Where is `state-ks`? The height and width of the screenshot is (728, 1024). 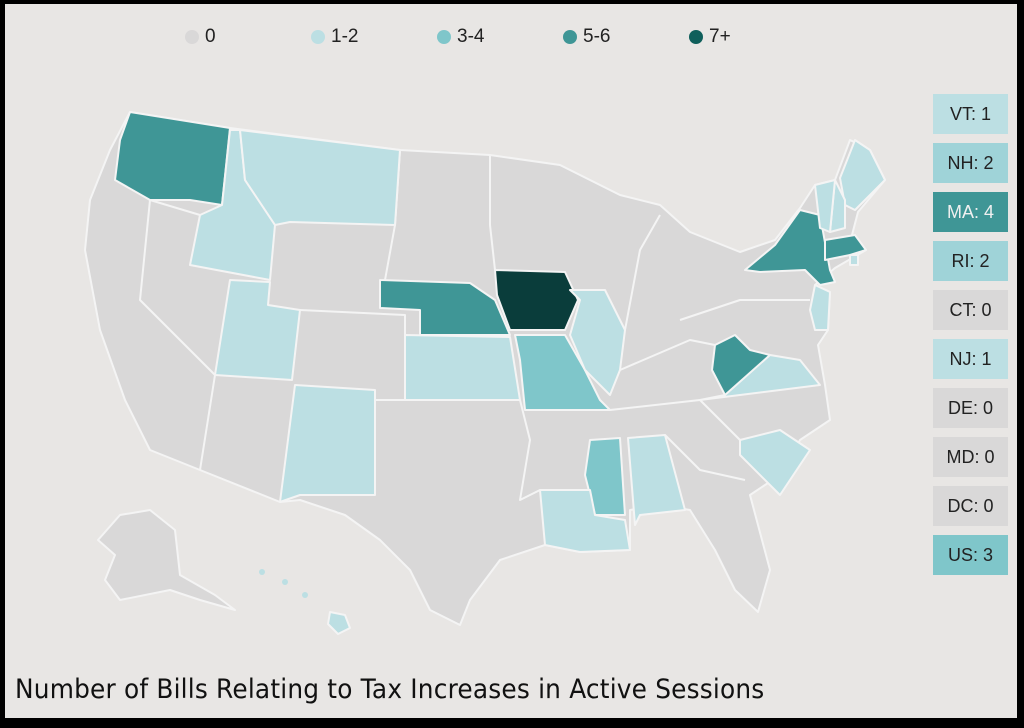
state-ks is located at coordinates (462, 367).